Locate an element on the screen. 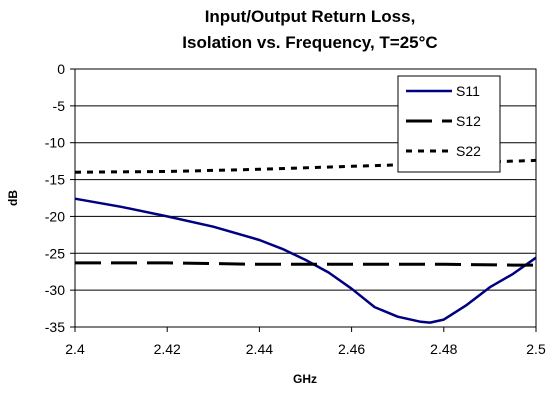  x-tick-label: 2.48 is located at coordinates (443, 349).